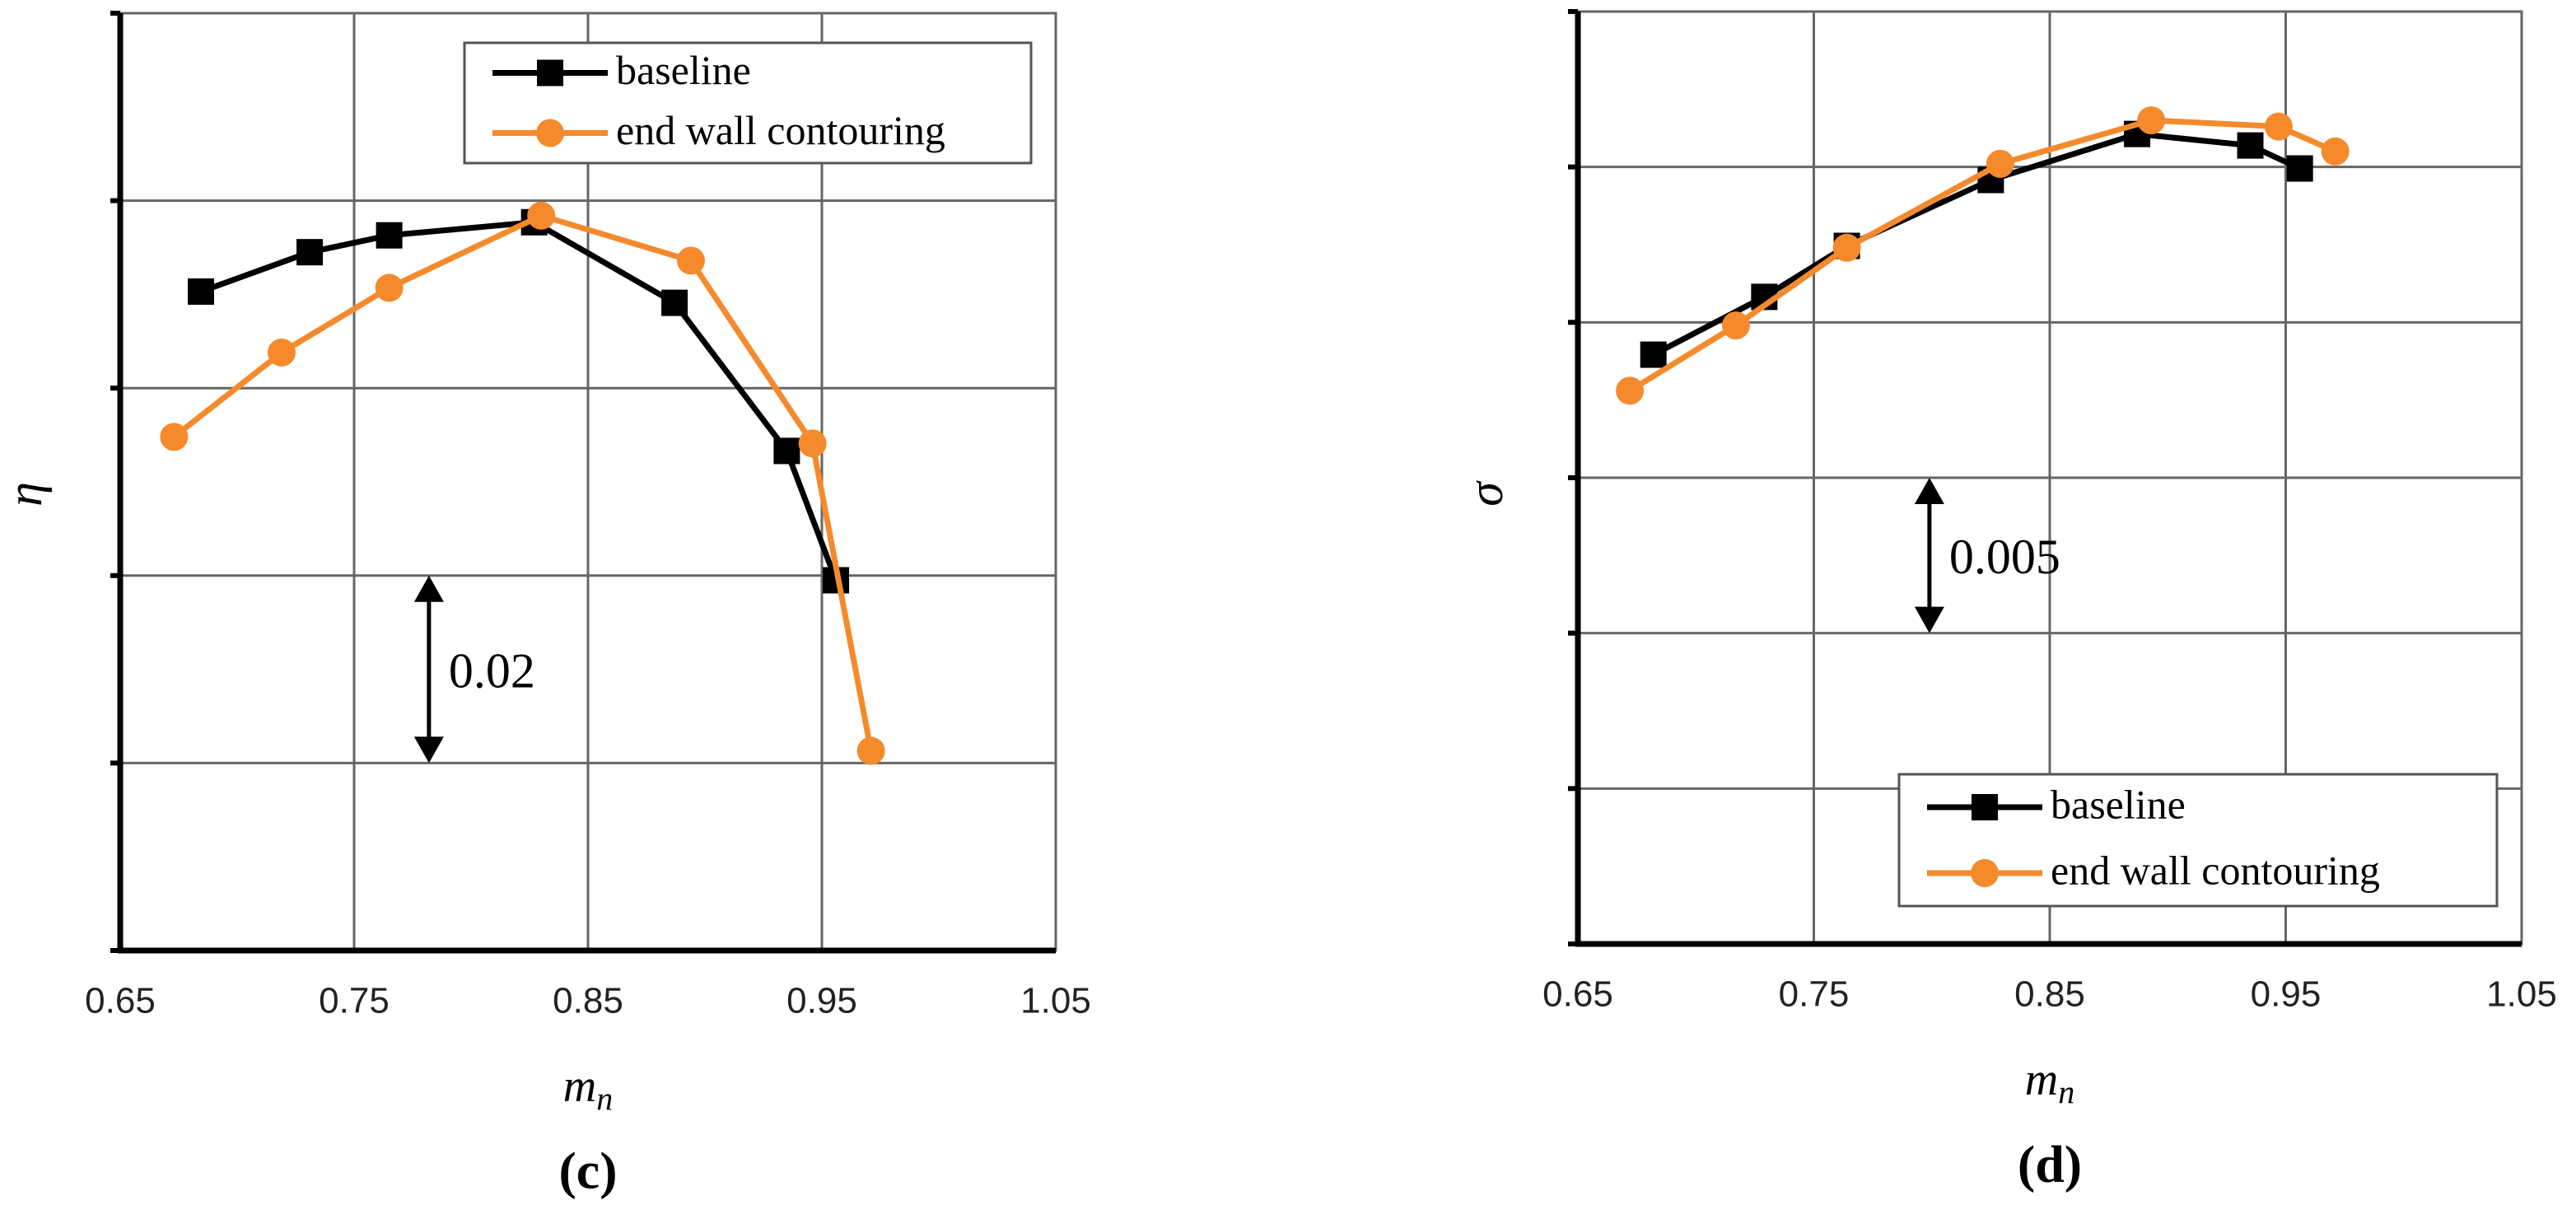  Describe the element at coordinates (2198, 840) in the screenshot. I see `legend-box` at that location.